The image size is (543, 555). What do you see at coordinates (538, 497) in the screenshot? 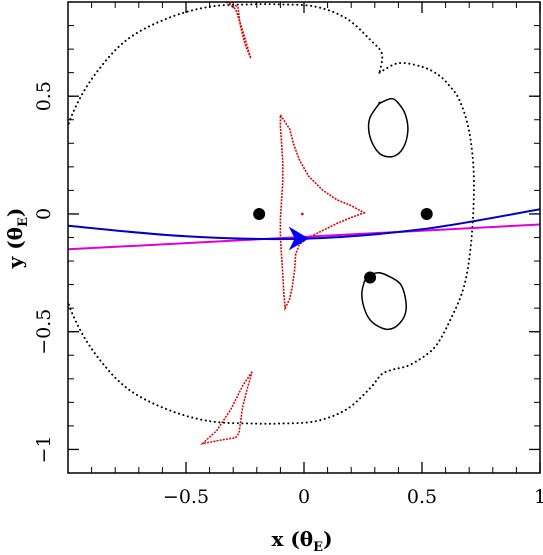
I see `x-tick-label: 1` at bounding box center [538, 497].